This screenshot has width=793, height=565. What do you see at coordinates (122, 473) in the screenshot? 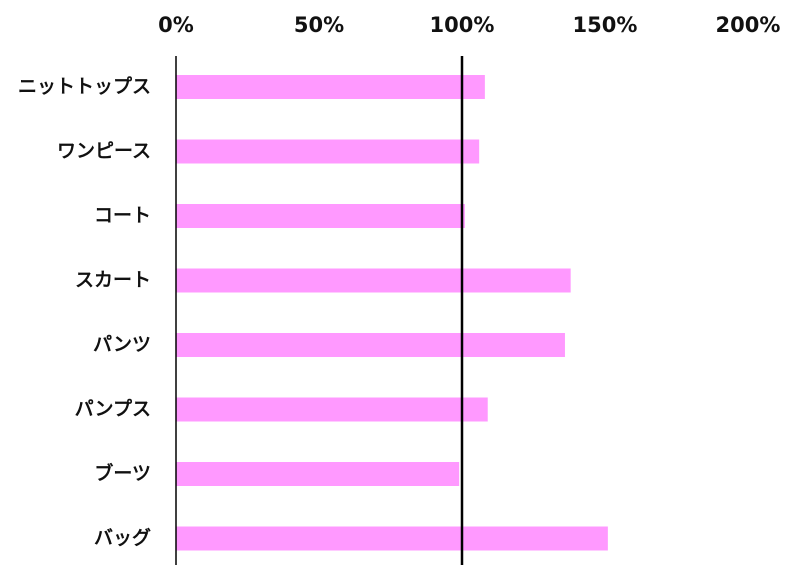
I see `category-label: ブーツ` at bounding box center [122, 473].